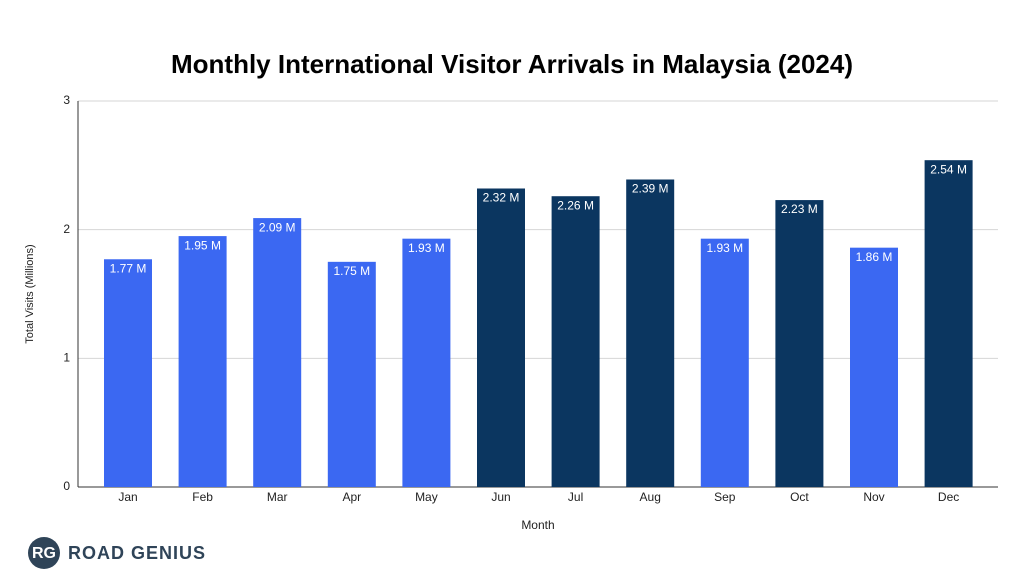 This screenshot has height=582, width=1024. I want to click on y-tick-label: 2, so click(66, 229).